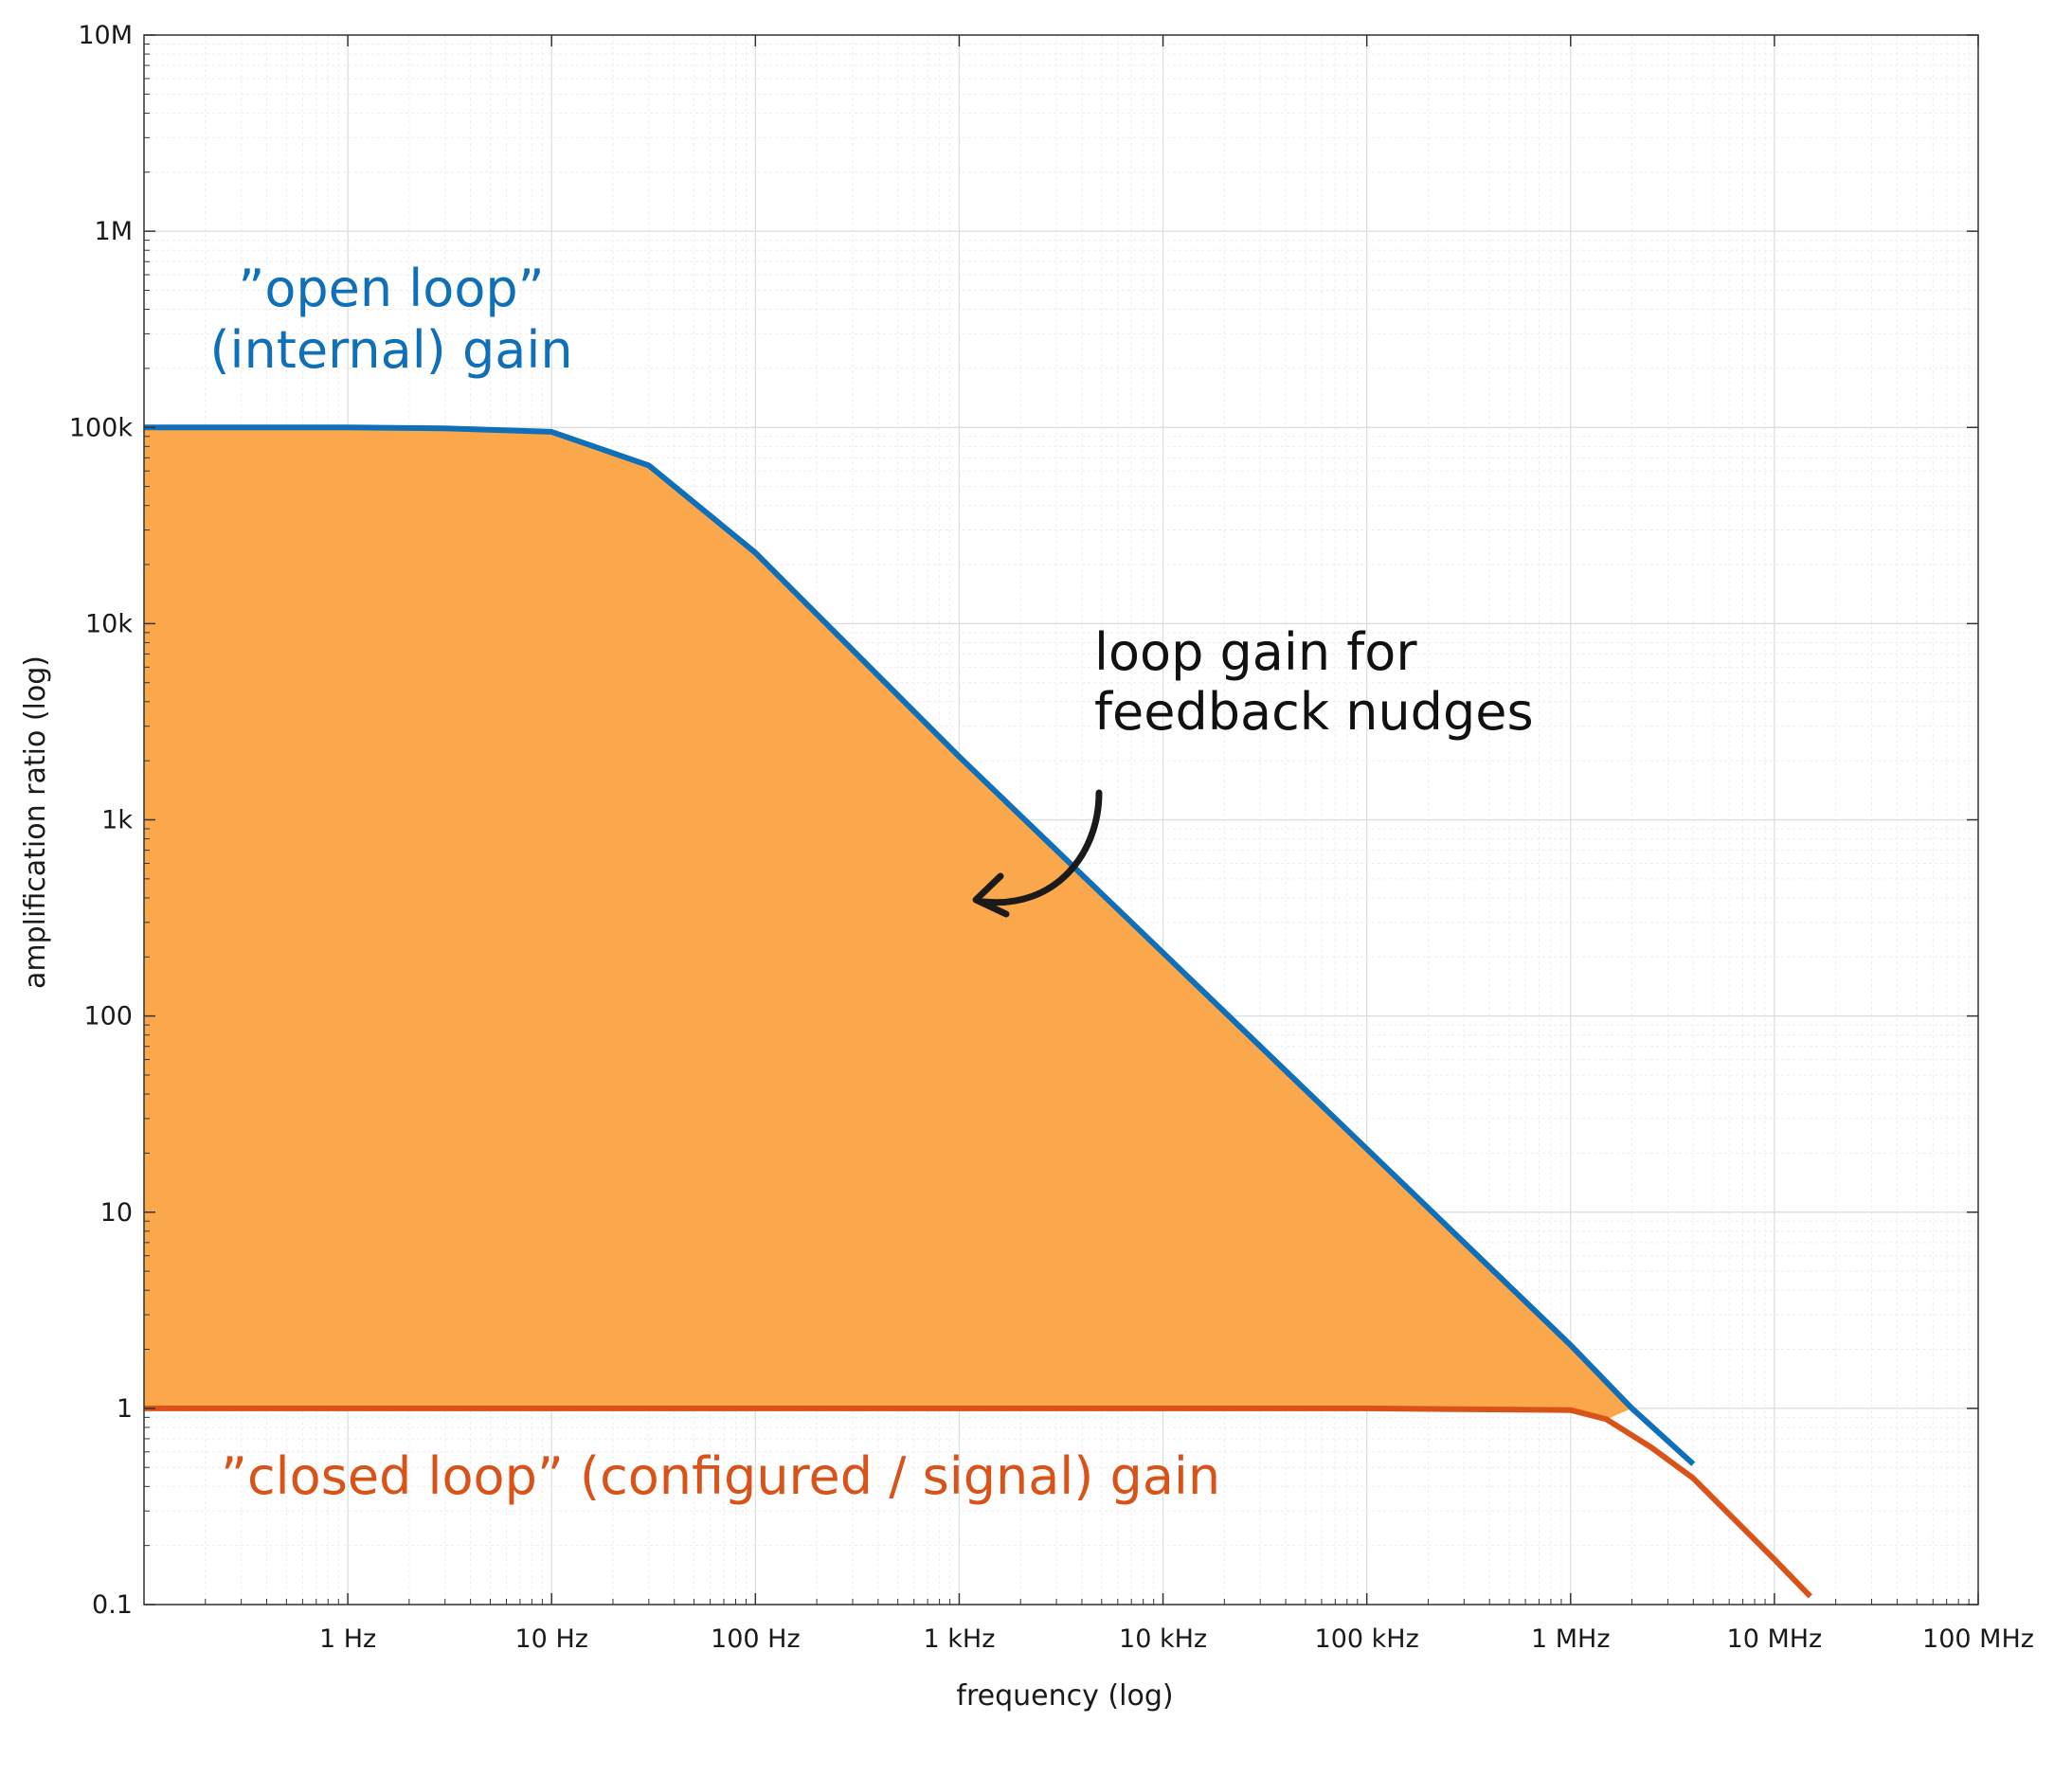 This screenshot has width=2072, height=1776. Describe the element at coordinates (1064, 1696) in the screenshot. I see `x-axis-title: frequency (log)` at that location.